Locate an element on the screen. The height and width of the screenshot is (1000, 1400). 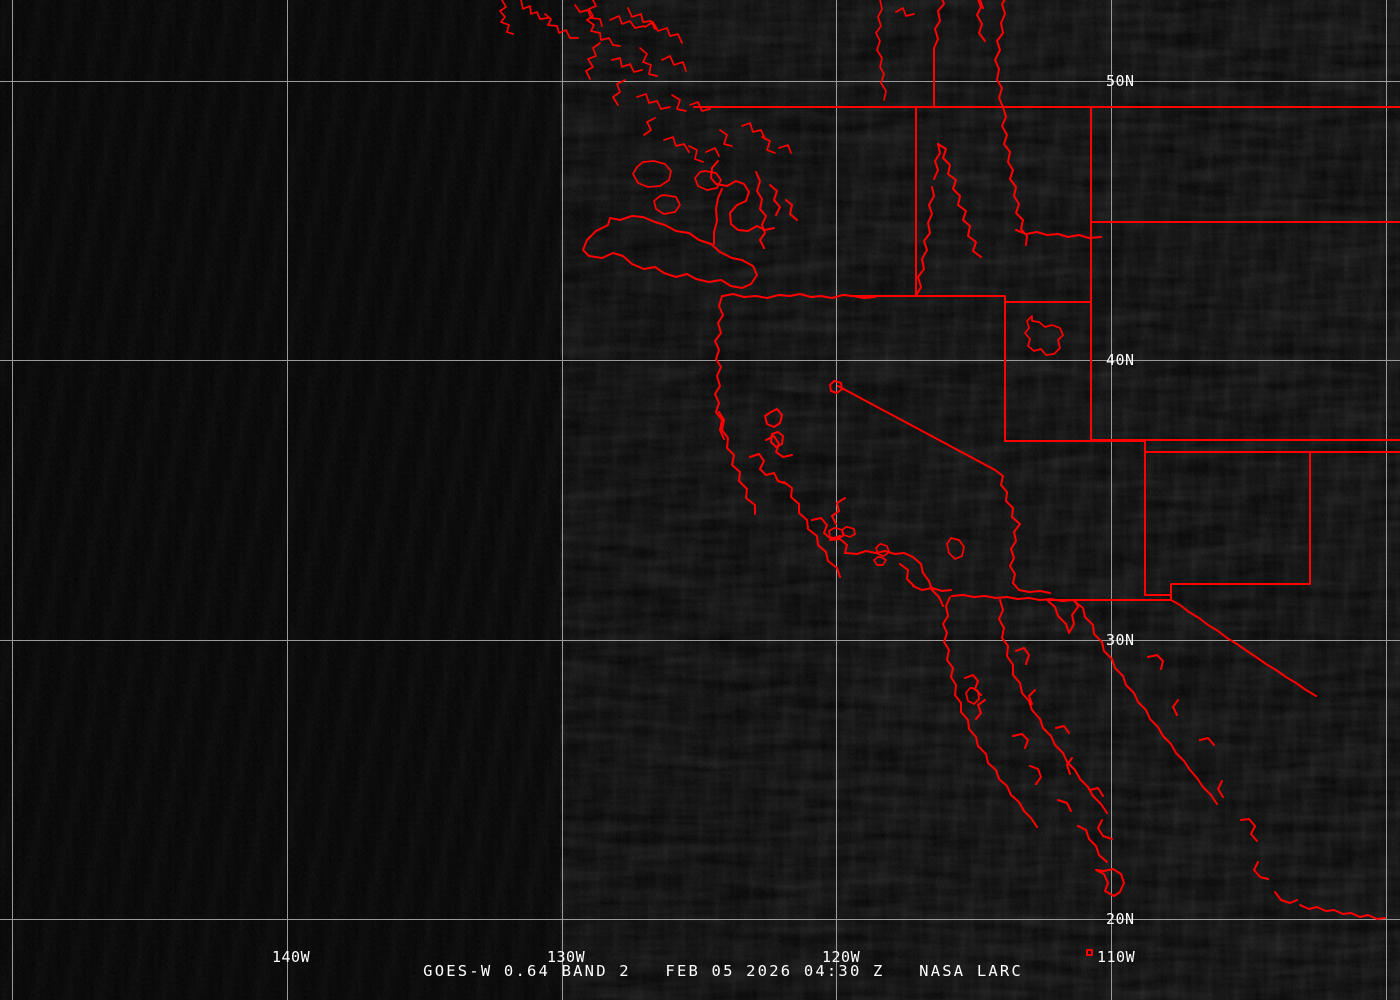
coastline-outer-islands-a is located at coordinates (708, 180).